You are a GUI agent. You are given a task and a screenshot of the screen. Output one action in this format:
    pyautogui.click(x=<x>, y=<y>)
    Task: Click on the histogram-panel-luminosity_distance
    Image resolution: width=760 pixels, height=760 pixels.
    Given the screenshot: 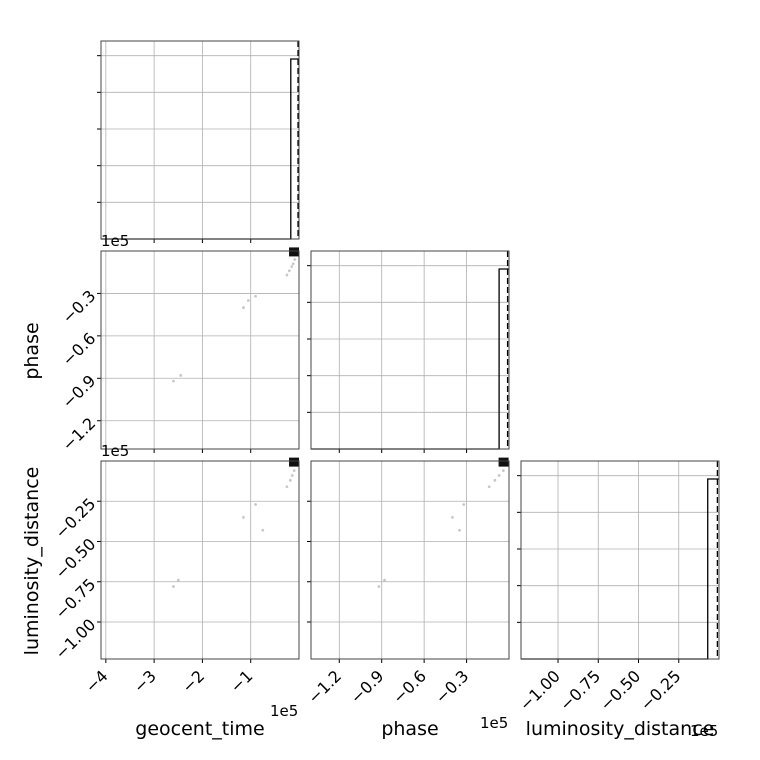 What is the action you would take?
    pyautogui.click(x=618, y=561)
    